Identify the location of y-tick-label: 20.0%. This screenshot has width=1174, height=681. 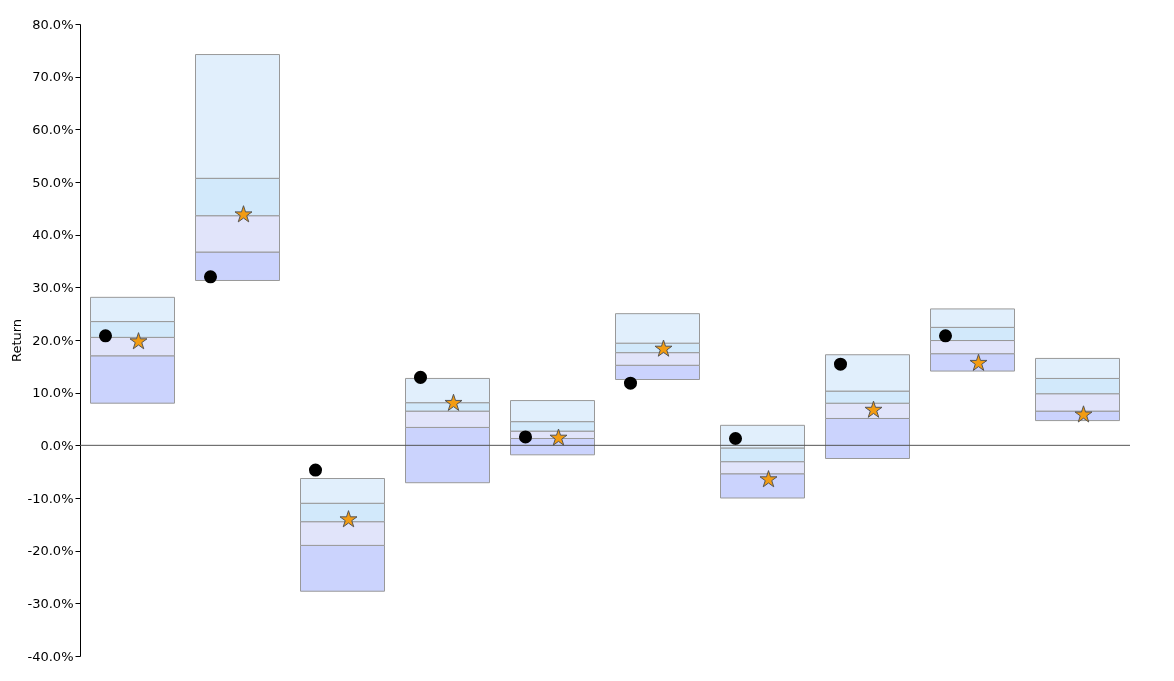
(53, 340).